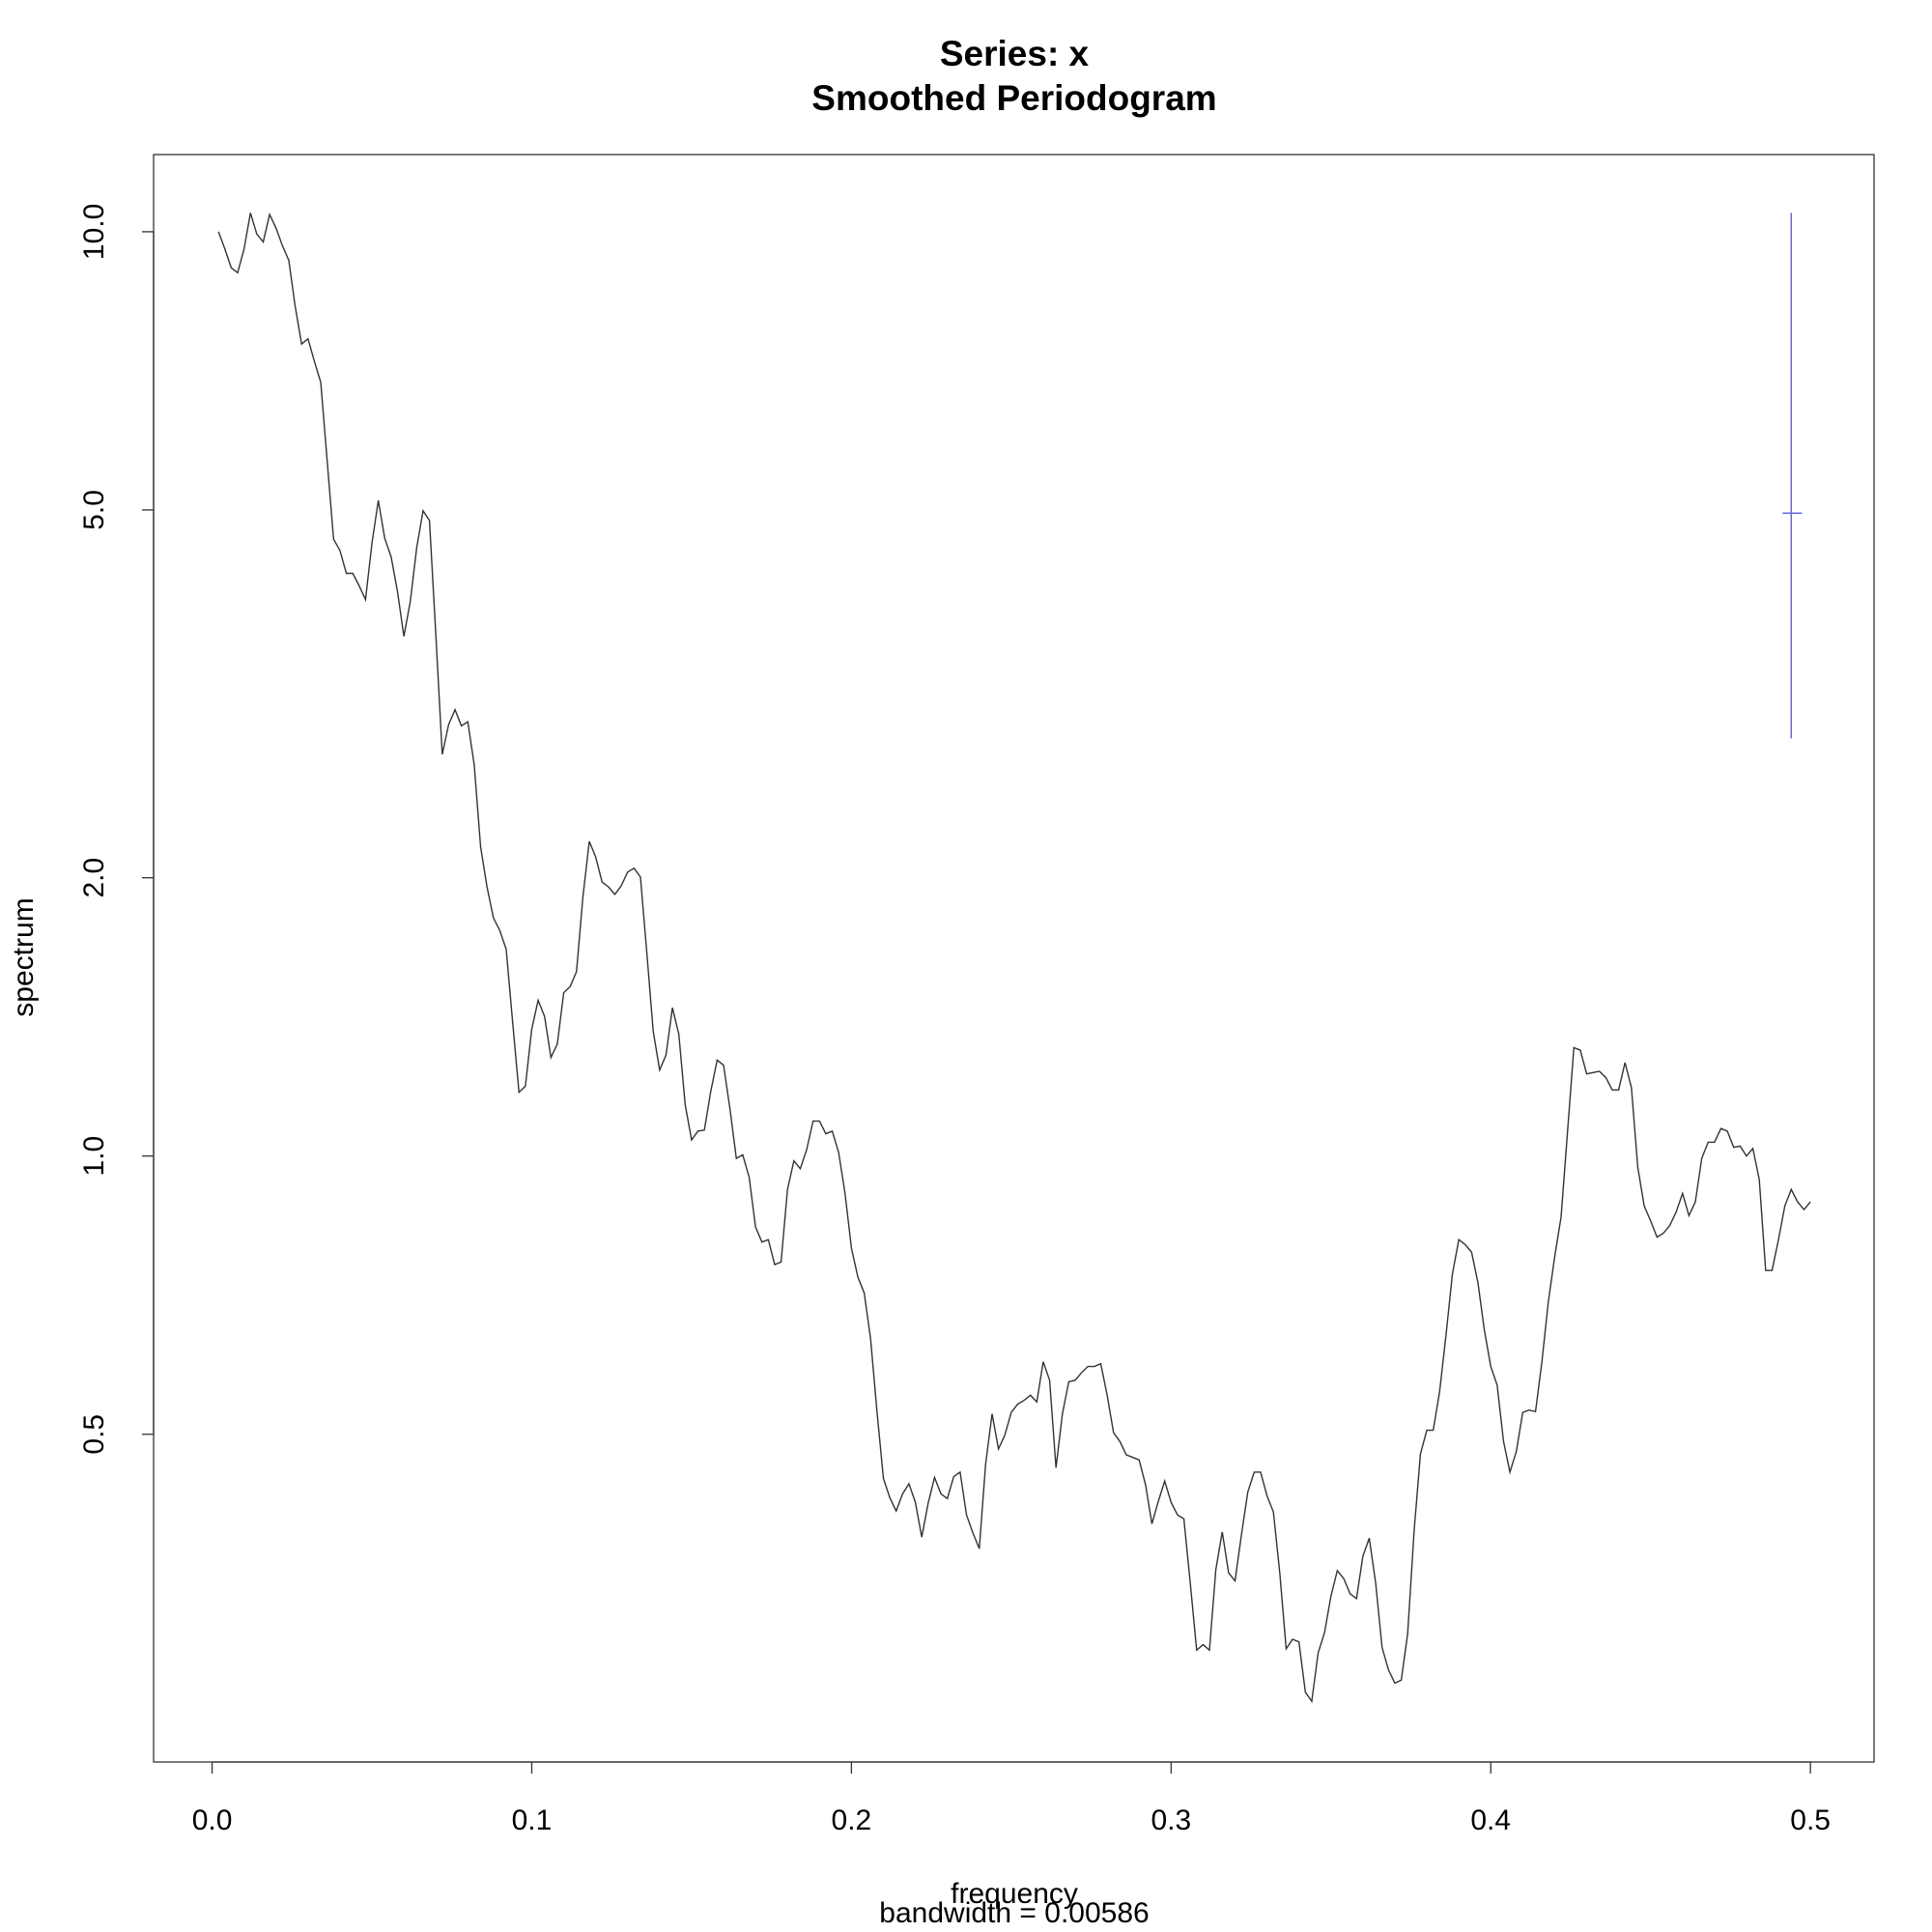  What do you see at coordinates (1015, 53) in the screenshot?
I see `chart-title: Series: x` at bounding box center [1015, 53].